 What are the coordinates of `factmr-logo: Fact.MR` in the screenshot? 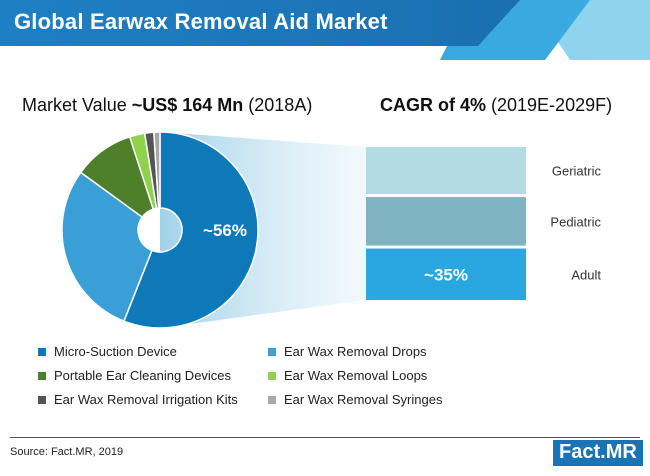 It's located at (598, 453).